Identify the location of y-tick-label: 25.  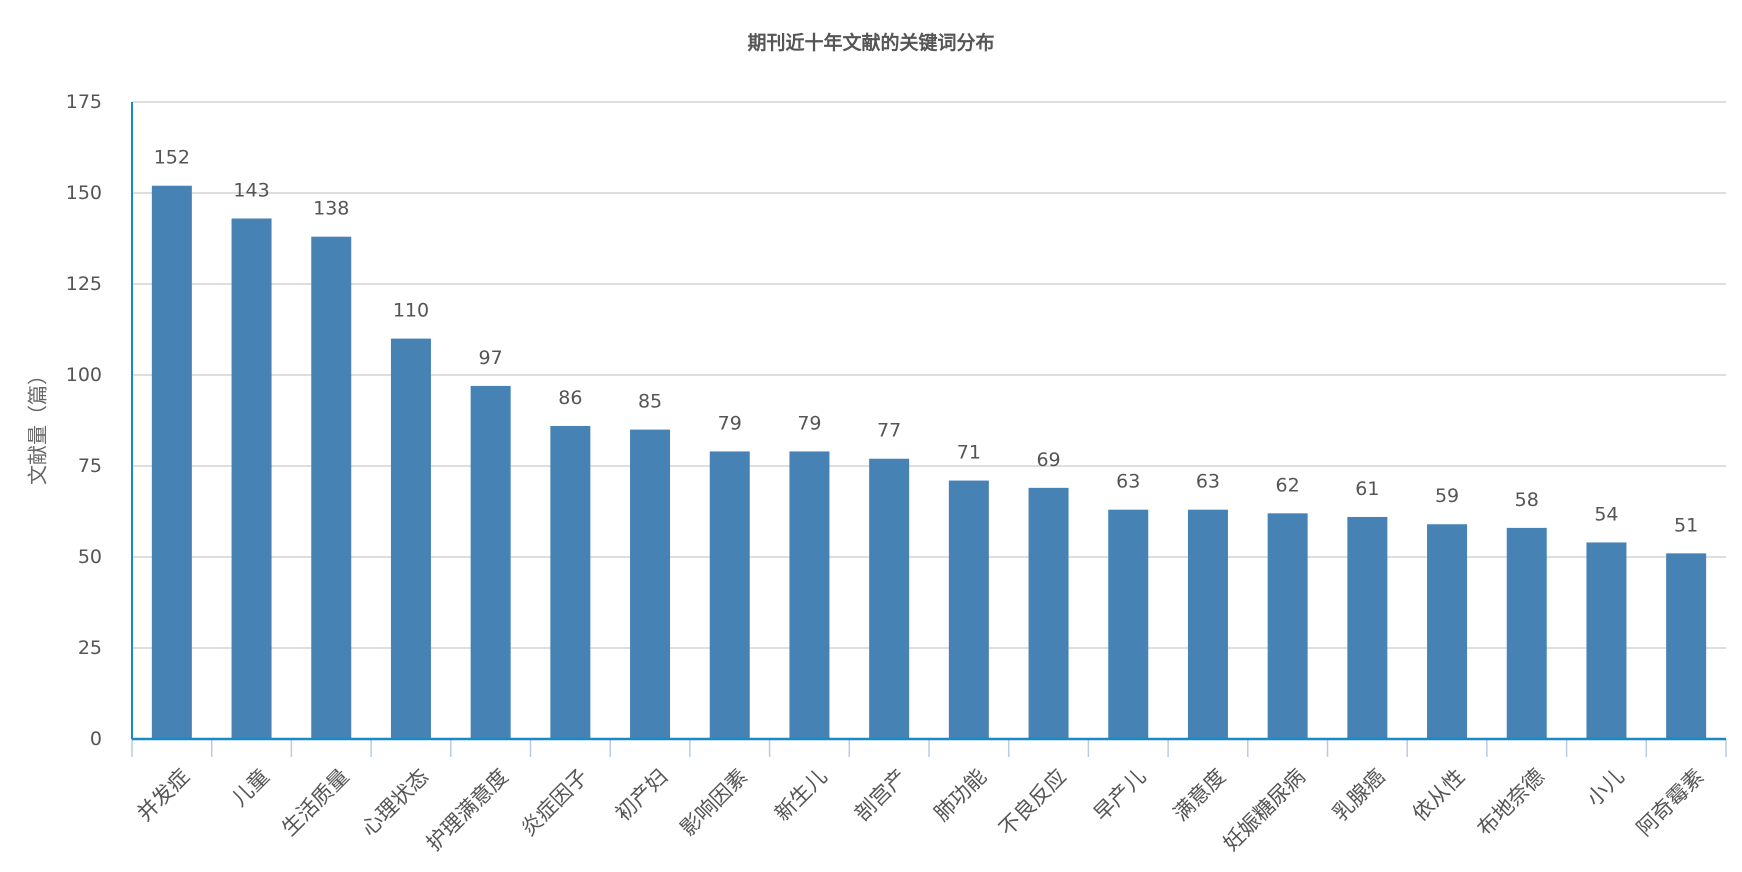
(90, 648).